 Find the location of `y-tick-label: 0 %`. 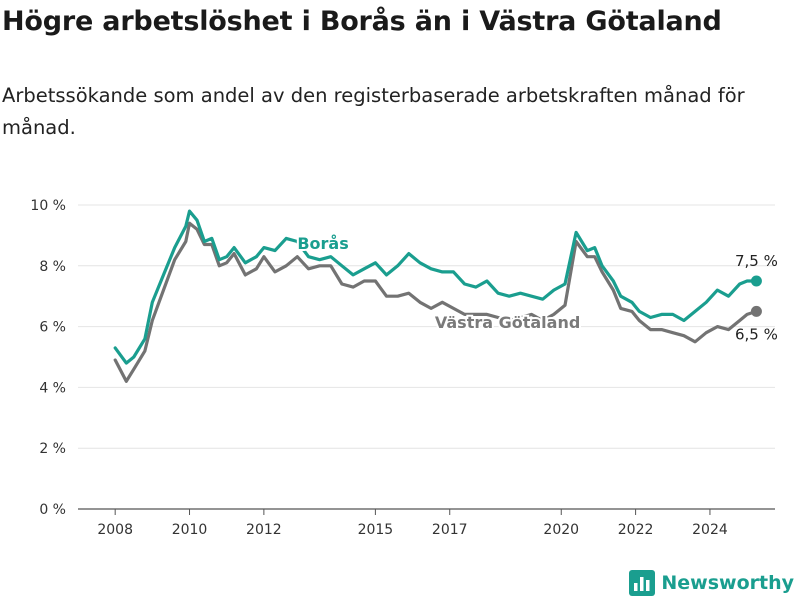

y-tick-label: 0 % is located at coordinates (52, 510).